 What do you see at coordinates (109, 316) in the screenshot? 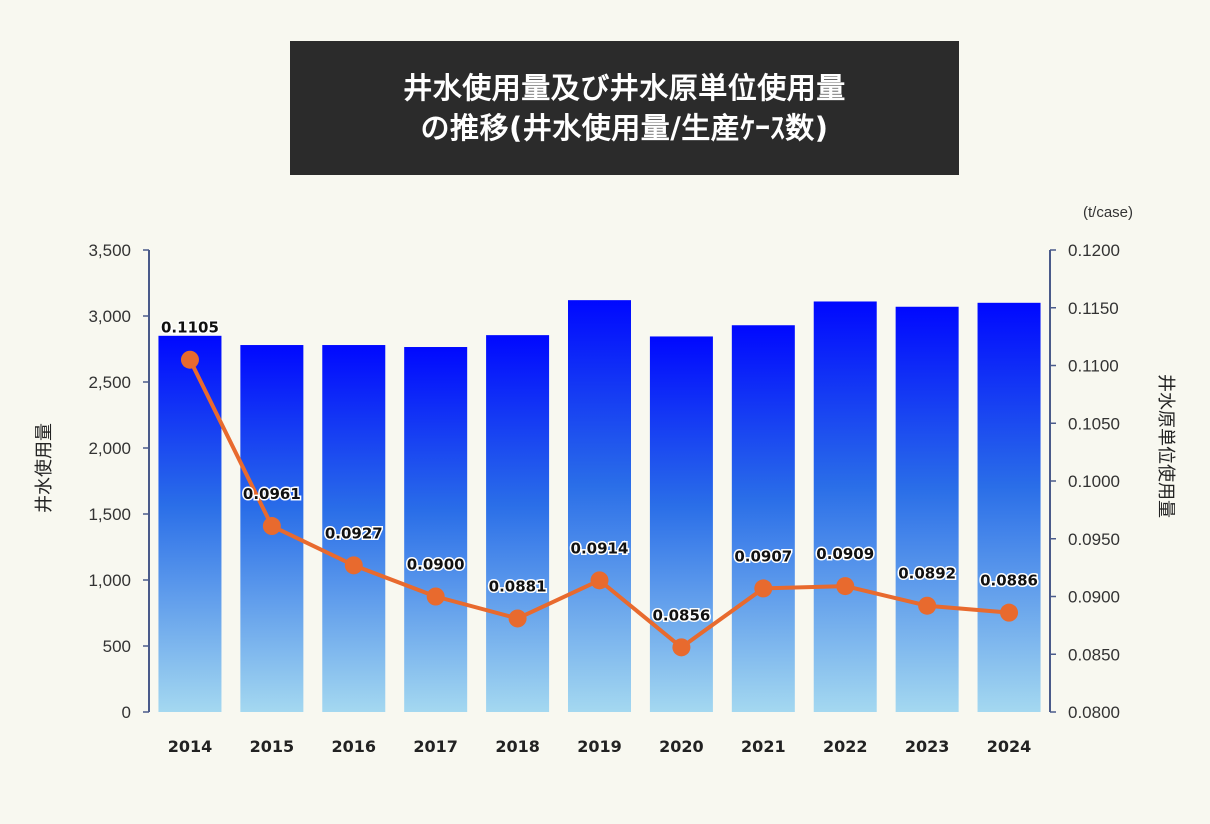
I see `y-tick-label: 3,000` at bounding box center [109, 316].